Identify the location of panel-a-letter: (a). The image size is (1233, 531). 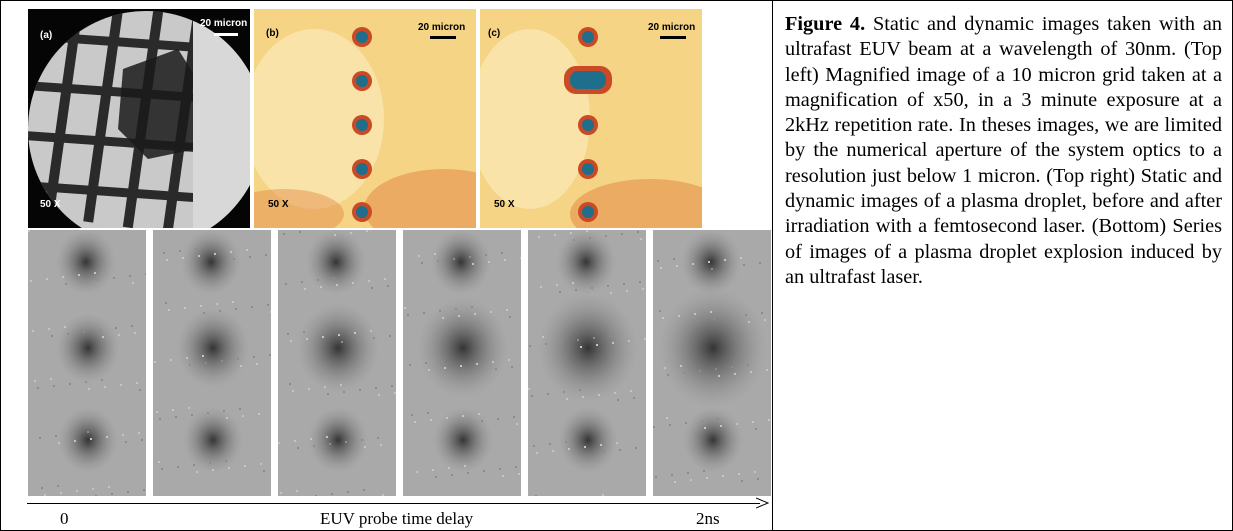
(46, 35).